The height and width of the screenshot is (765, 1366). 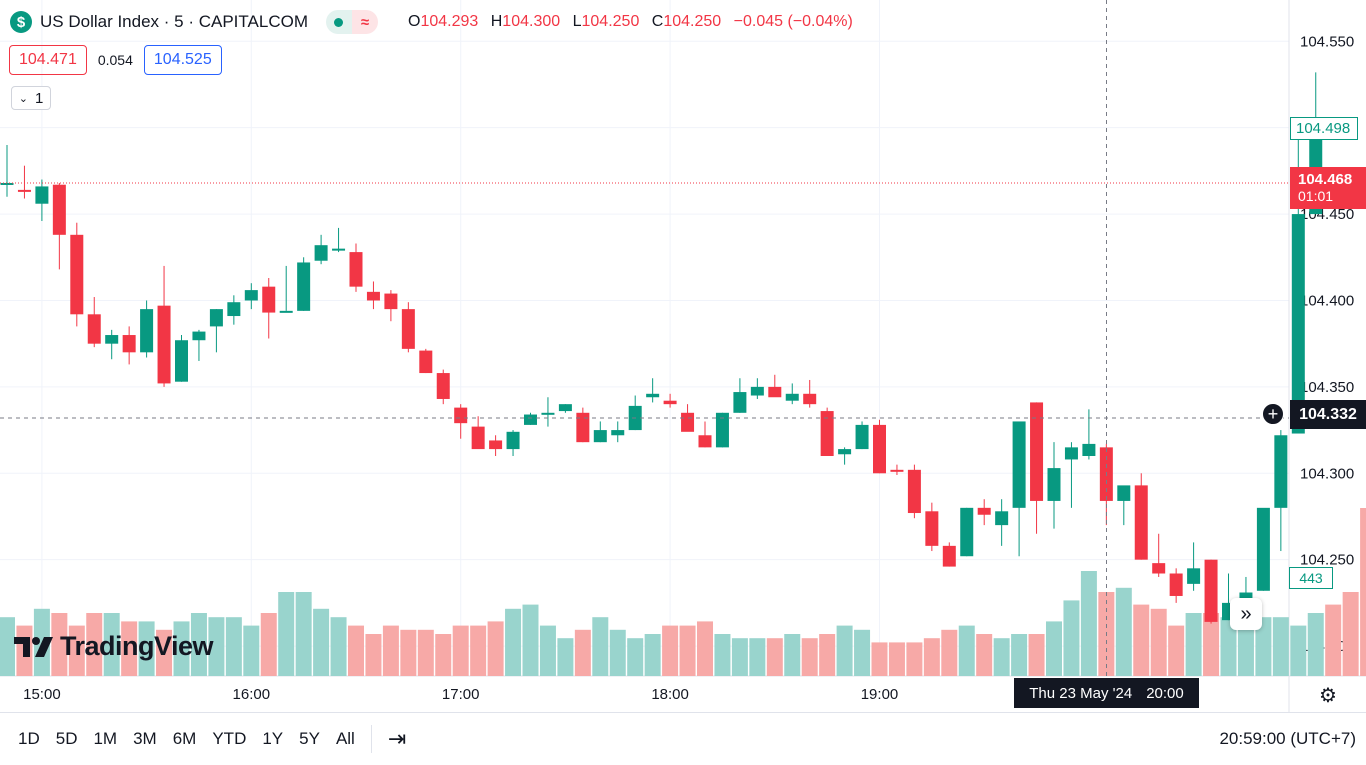 What do you see at coordinates (182, 60) in the screenshot?
I see `buy-button: 104.525` at bounding box center [182, 60].